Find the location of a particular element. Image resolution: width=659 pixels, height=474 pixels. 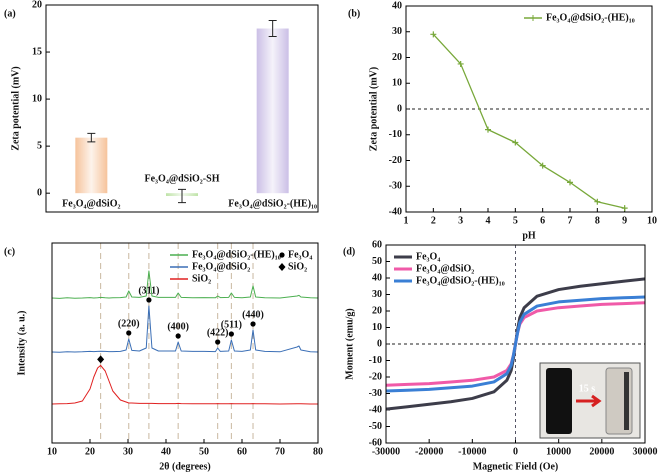

x-tick-label: 30 is located at coordinates (128, 451).